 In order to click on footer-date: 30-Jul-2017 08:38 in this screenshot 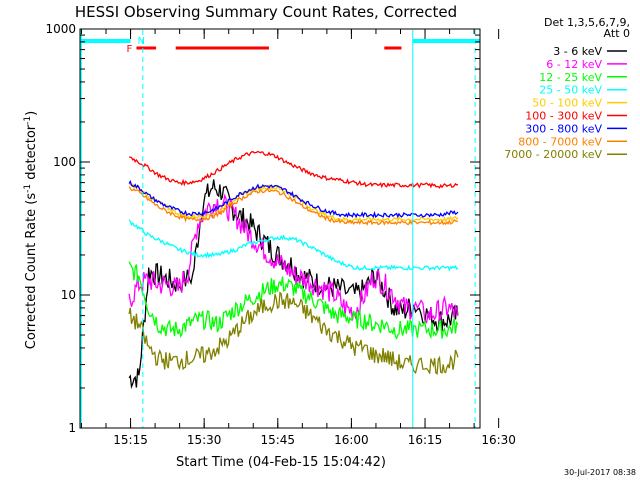, I will do `click(600, 472)`.